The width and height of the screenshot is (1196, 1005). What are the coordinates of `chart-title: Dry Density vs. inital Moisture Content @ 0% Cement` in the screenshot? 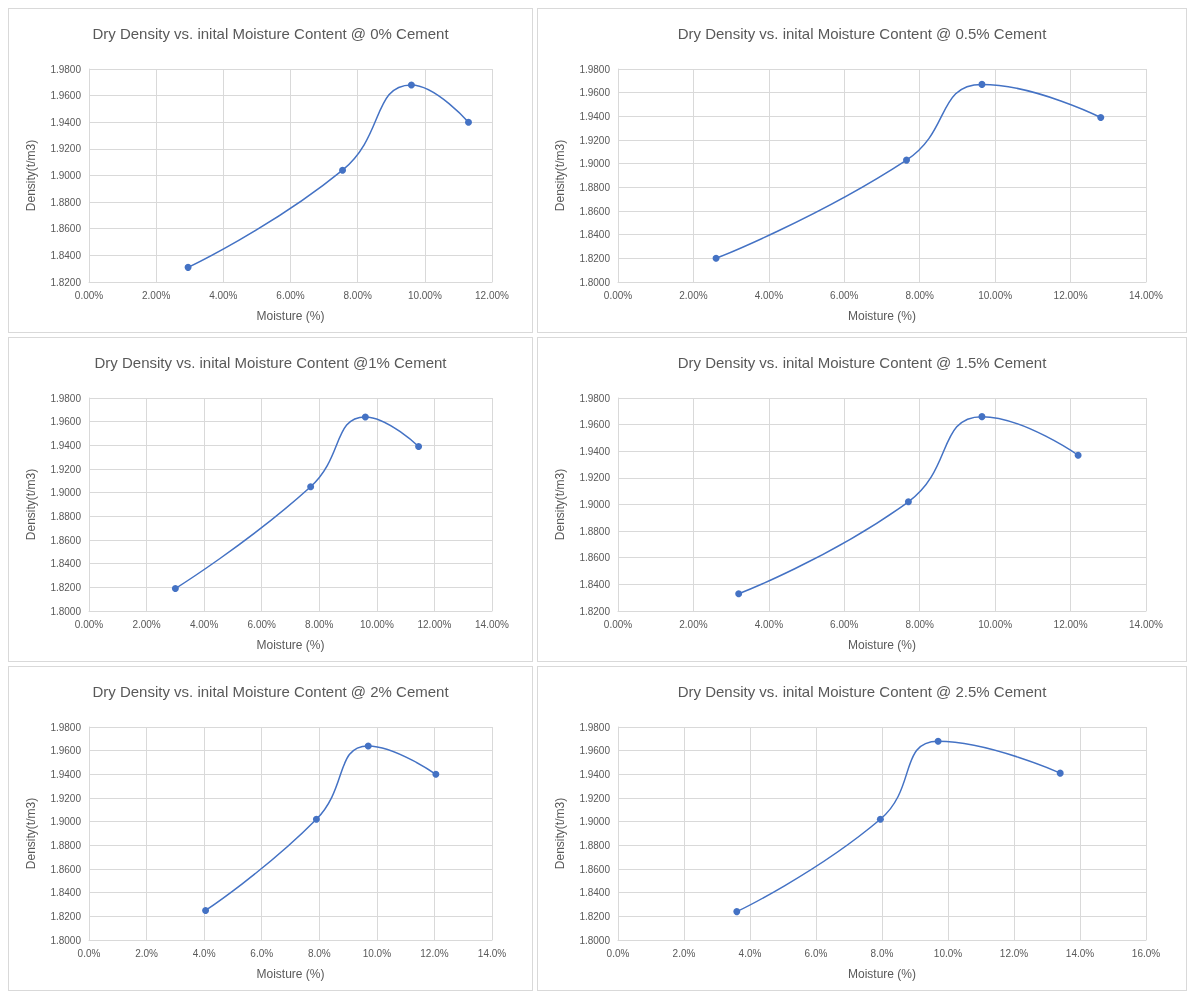 It's located at (271, 33).